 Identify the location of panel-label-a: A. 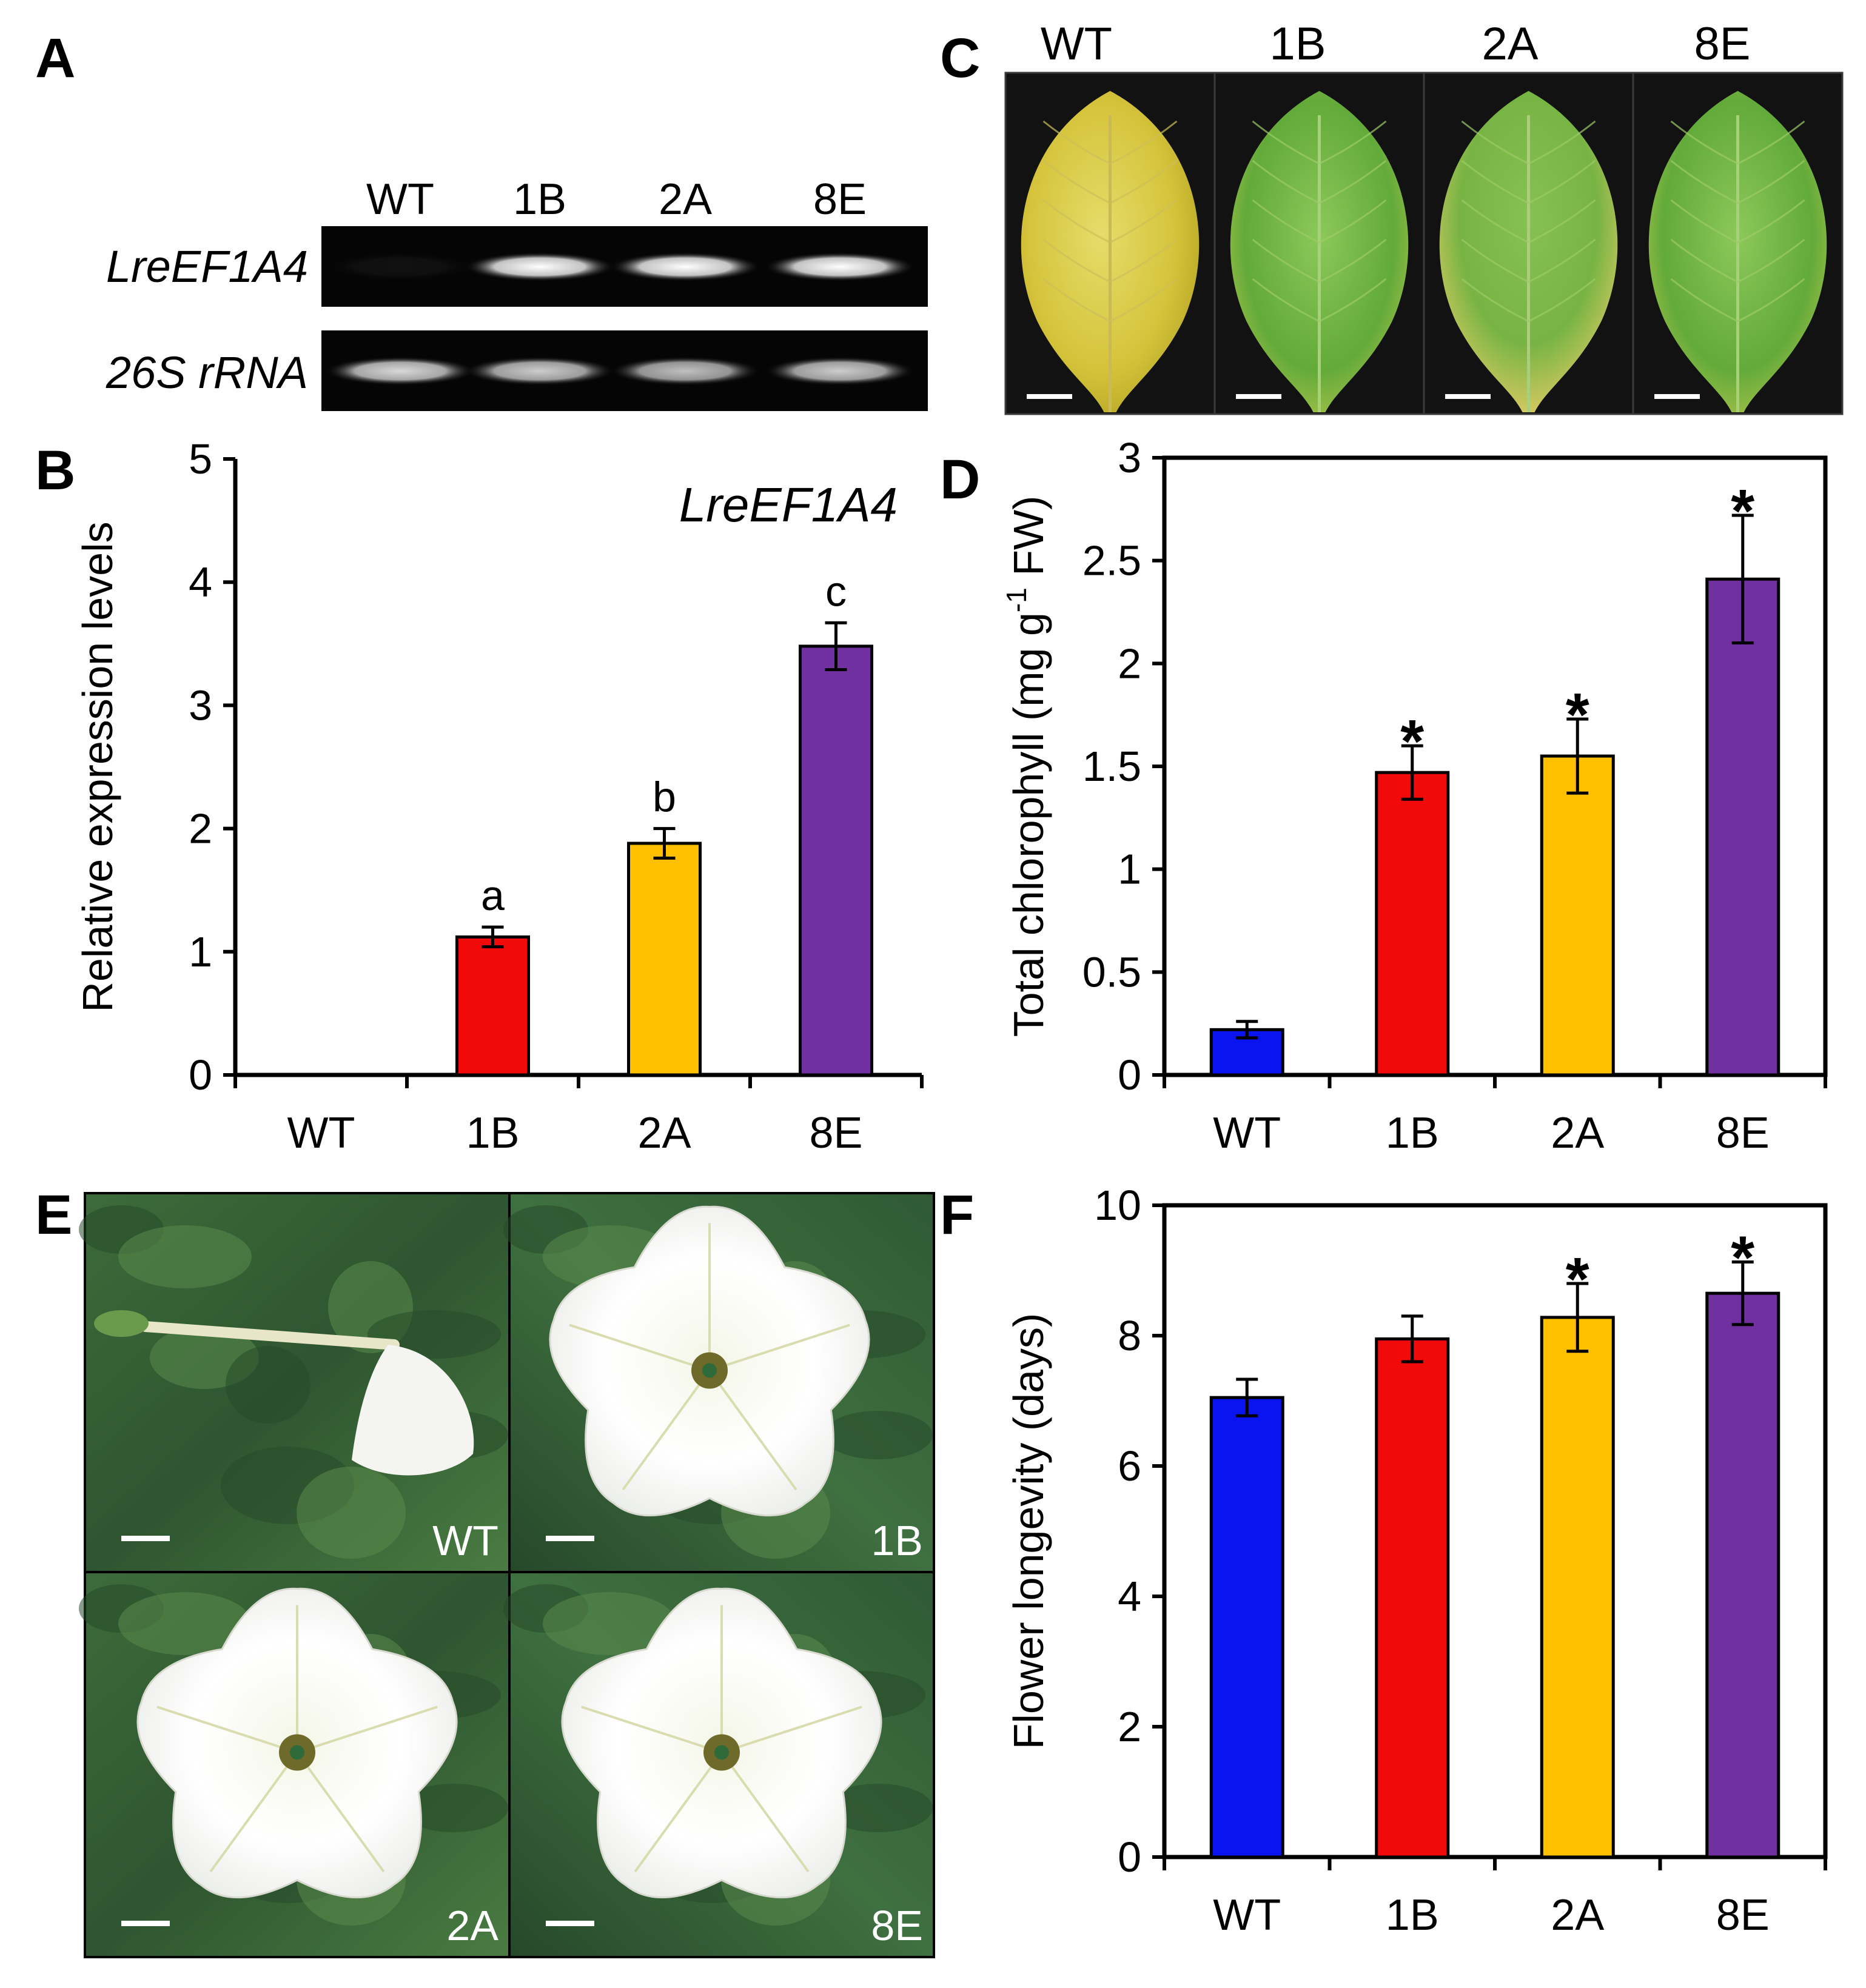
(55, 58).